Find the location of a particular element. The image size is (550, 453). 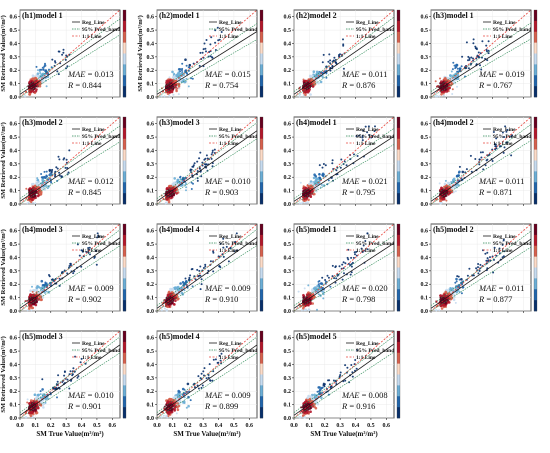

pred-band-upper is located at coordinates (207, 160).